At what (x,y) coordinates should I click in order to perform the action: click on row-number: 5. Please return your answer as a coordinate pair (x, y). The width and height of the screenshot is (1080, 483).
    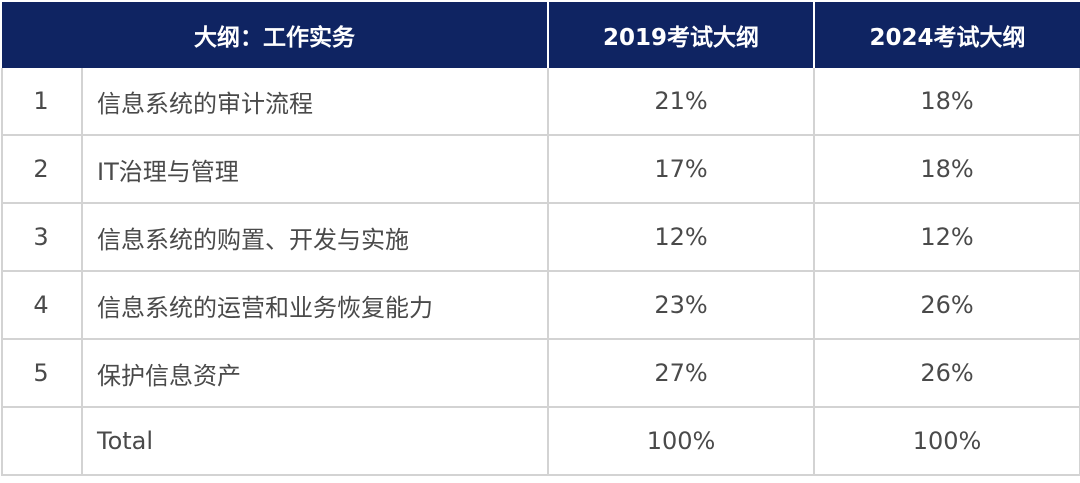
    Looking at the image, I should click on (42, 373).